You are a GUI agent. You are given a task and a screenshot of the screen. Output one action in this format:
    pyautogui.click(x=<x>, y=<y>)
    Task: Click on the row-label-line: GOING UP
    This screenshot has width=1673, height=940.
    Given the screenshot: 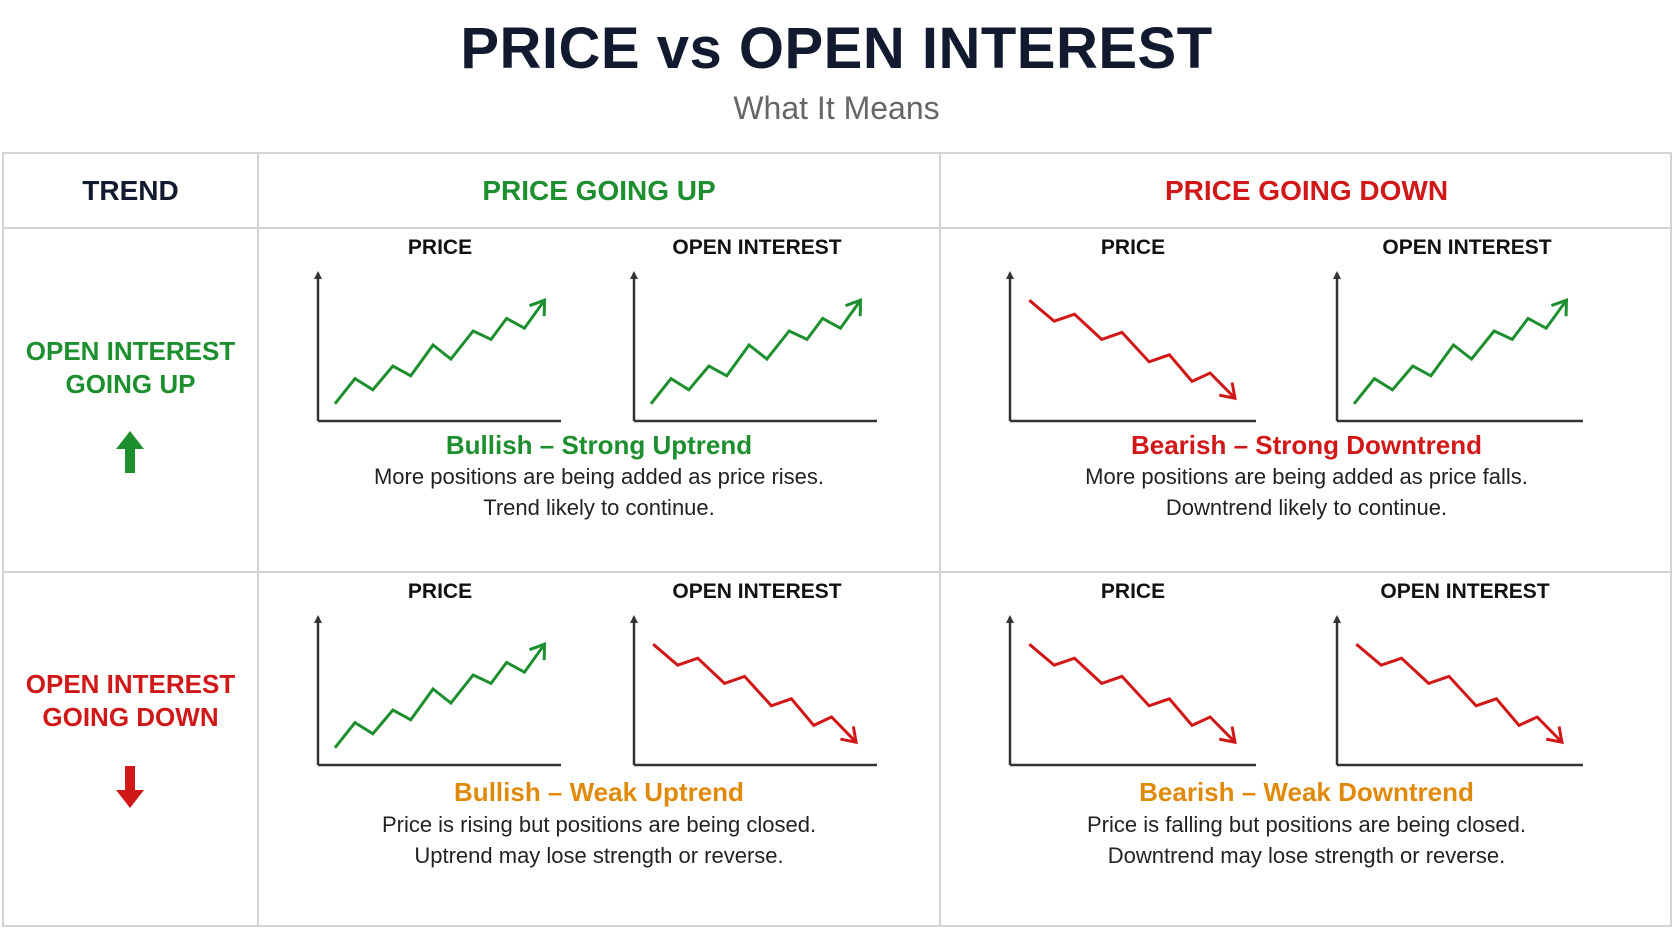 What is the action you would take?
    pyautogui.click(x=130, y=384)
    